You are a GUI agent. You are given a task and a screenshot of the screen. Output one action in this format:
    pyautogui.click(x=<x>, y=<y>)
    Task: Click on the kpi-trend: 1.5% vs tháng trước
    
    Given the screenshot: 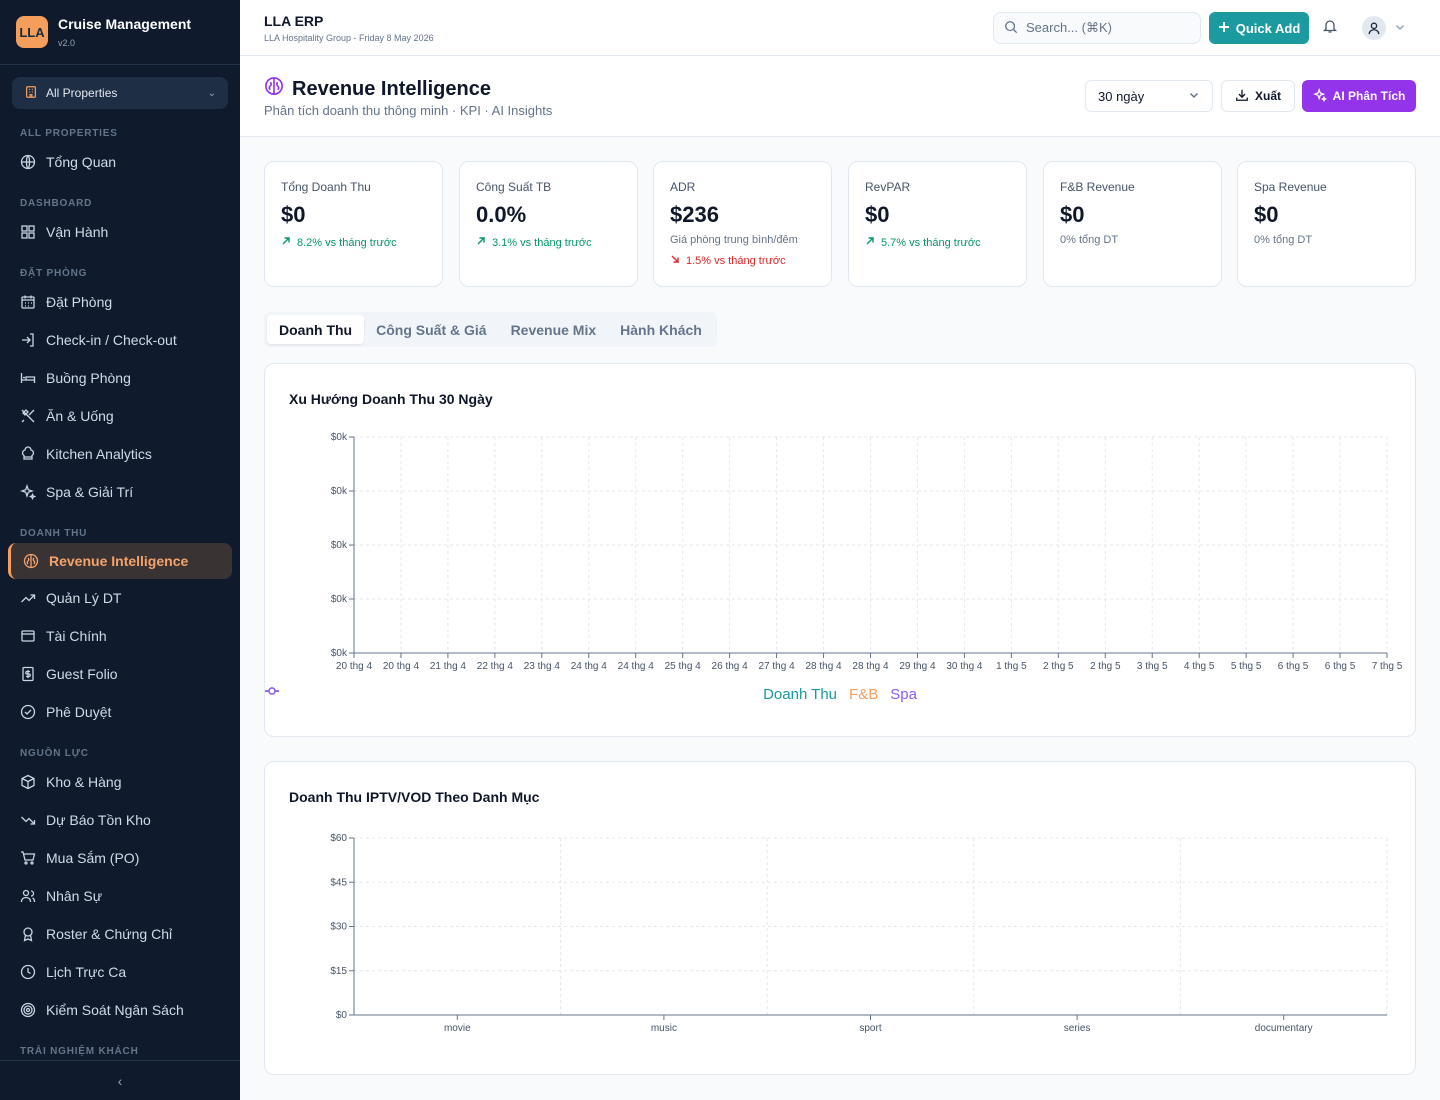 What is the action you would take?
    pyautogui.click(x=742, y=260)
    